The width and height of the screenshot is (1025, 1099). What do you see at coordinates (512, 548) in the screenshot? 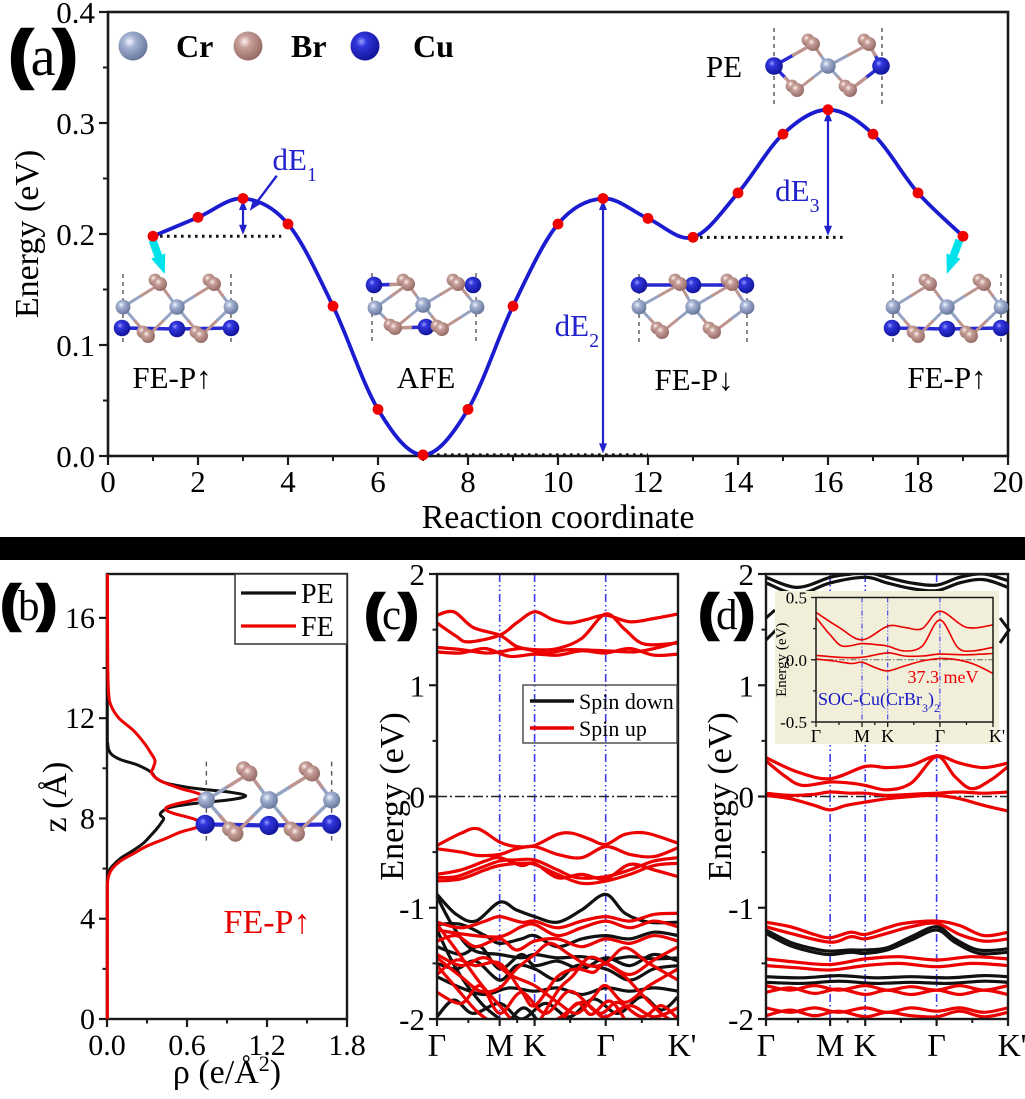
I see `separator-bar` at bounding box center [512, 548].